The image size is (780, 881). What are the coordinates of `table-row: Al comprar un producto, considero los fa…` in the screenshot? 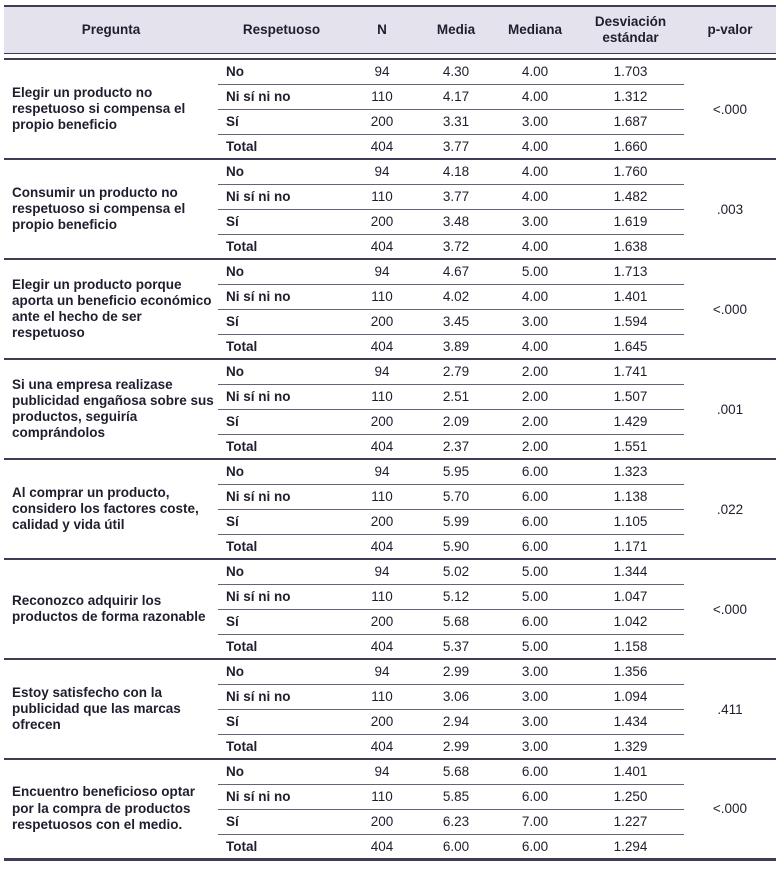 It's located at (390, 508).